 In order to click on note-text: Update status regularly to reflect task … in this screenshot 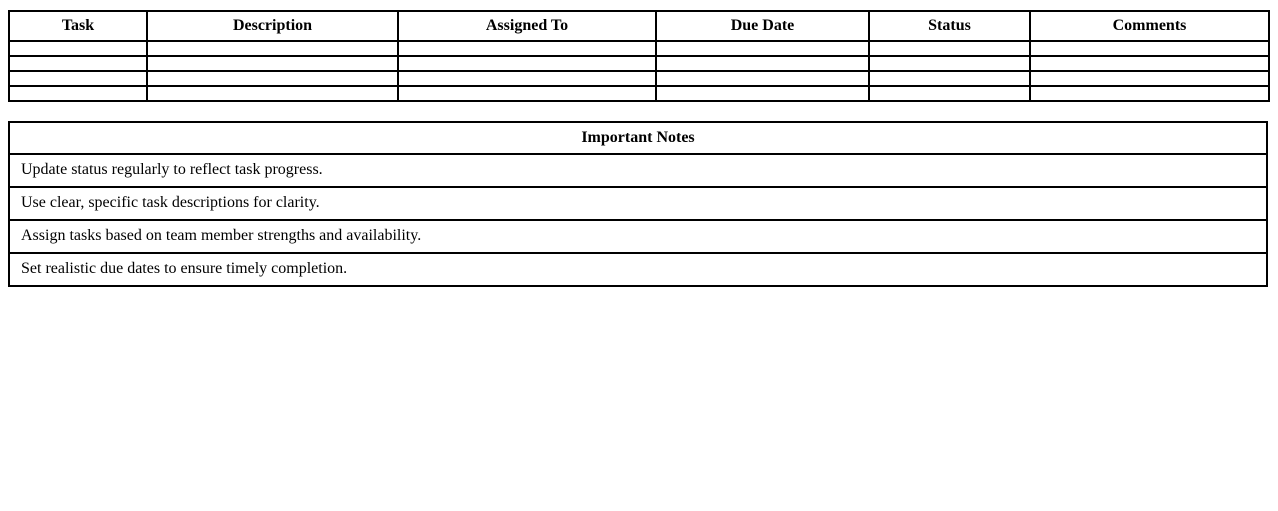, I will do `click(638, 170)`.